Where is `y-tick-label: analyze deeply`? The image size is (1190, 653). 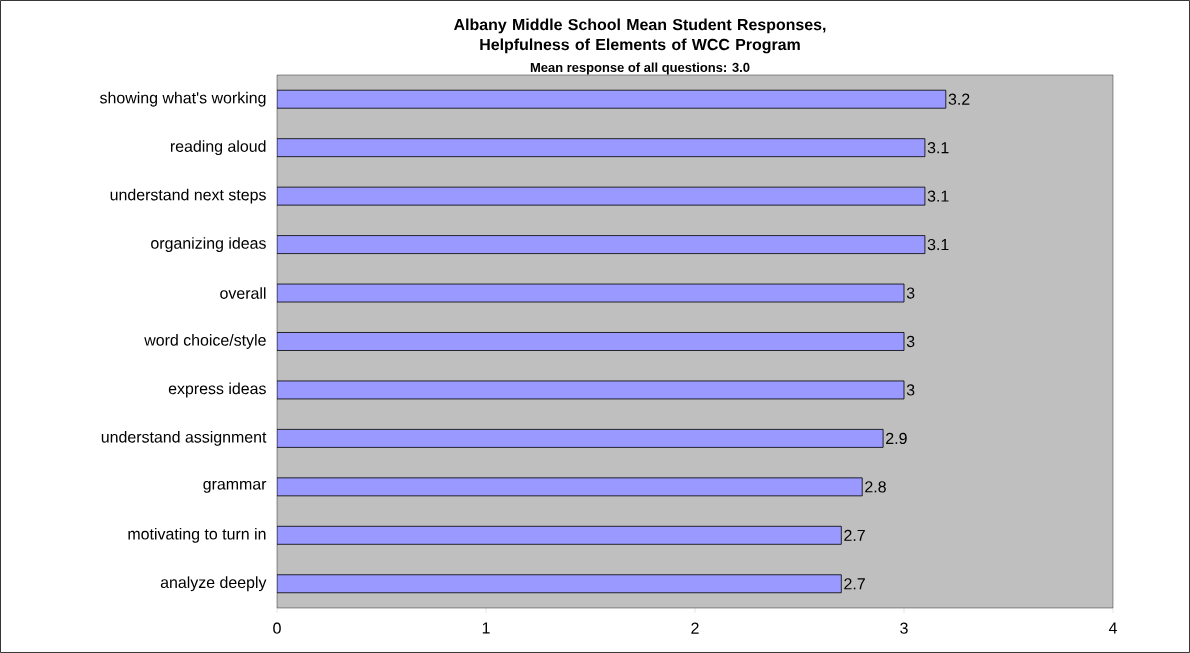
y-tick-label: analyze deeply is located at coordinates (213, 584).